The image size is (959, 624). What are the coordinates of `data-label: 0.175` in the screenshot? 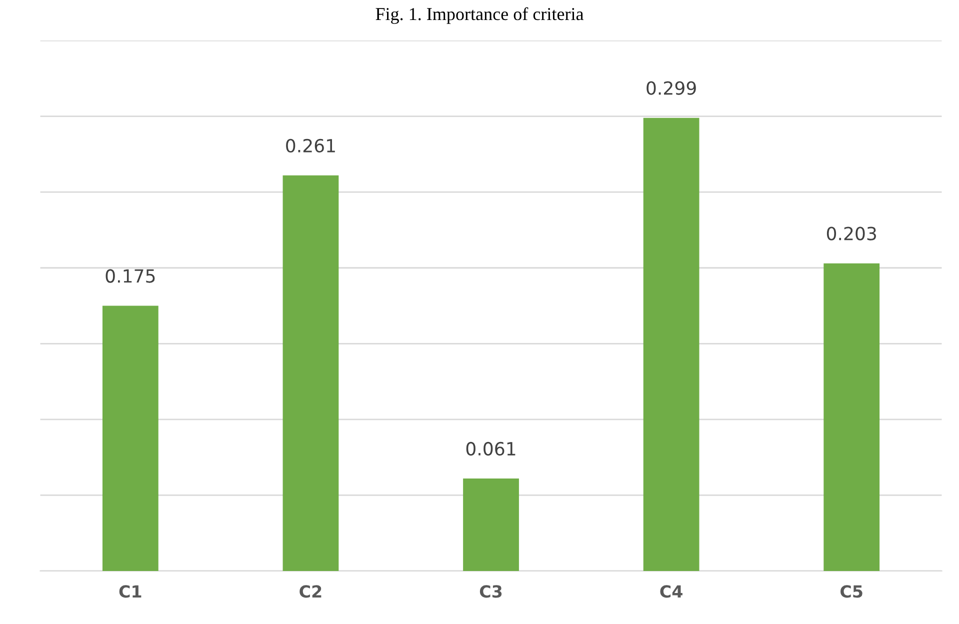 It's located at (130, 276).